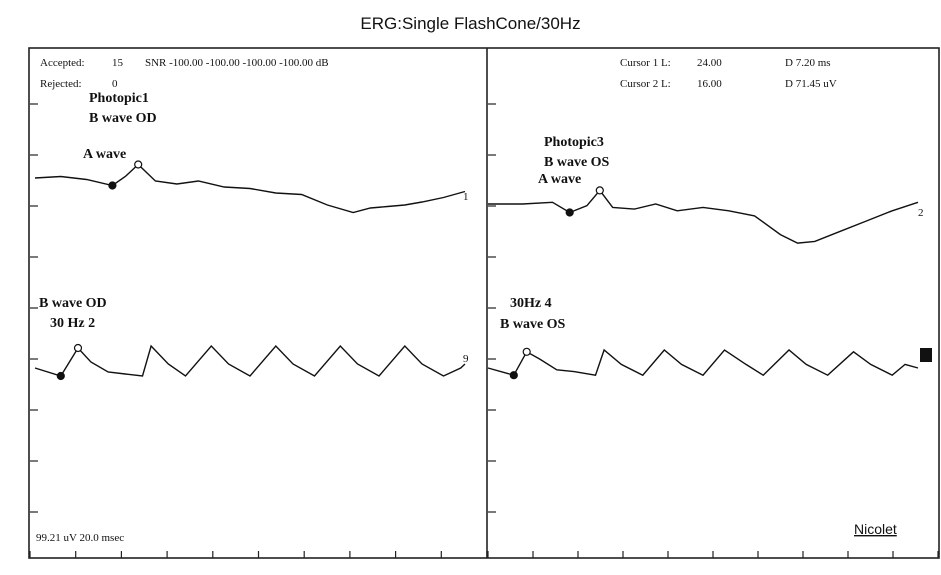 The width and height of the screenshot is (941, 575). What do you see at coordinates (80, 538) in the screenshot?
I see `scale-readout: 99.21 uV 20.0 msec` at bounding box center [80, 538].